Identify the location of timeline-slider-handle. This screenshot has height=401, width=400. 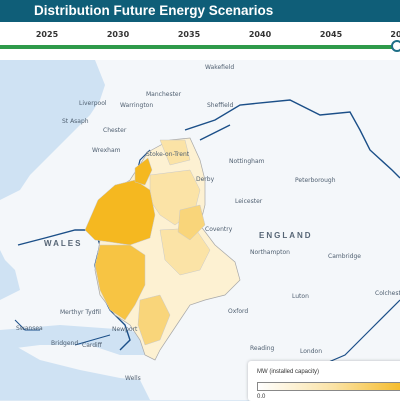
(395, 46).